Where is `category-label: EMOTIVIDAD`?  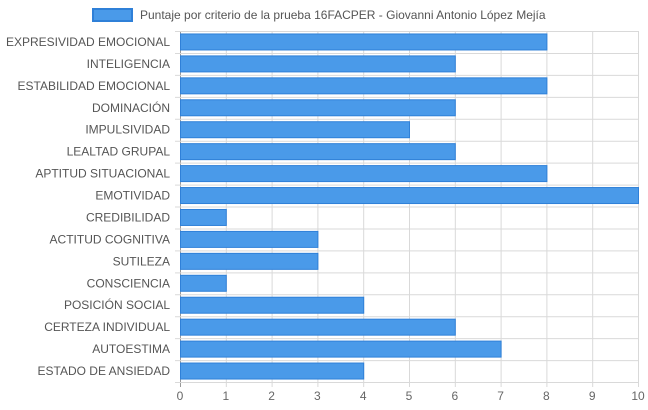
category-label: EMOTIVIDAD is located at coordinates (132, 196).